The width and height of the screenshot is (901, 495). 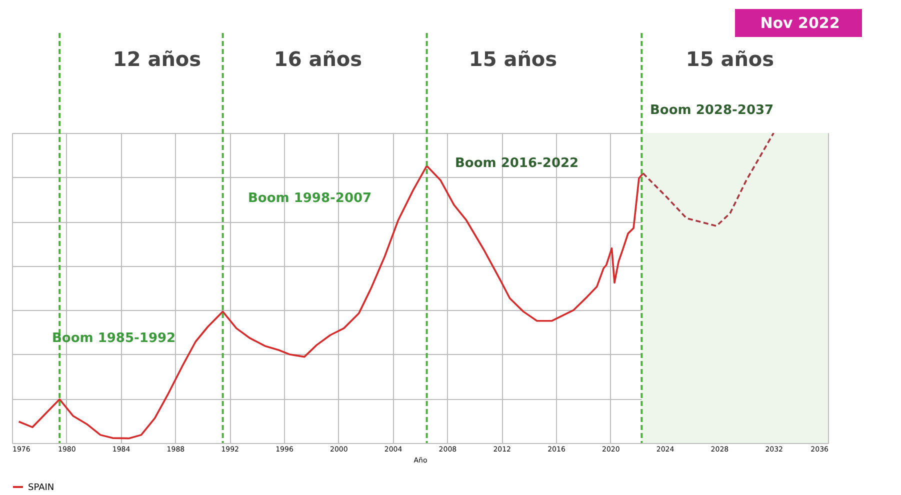 I want to click on legend-label: SPAIN, so click(x=41, y=488).